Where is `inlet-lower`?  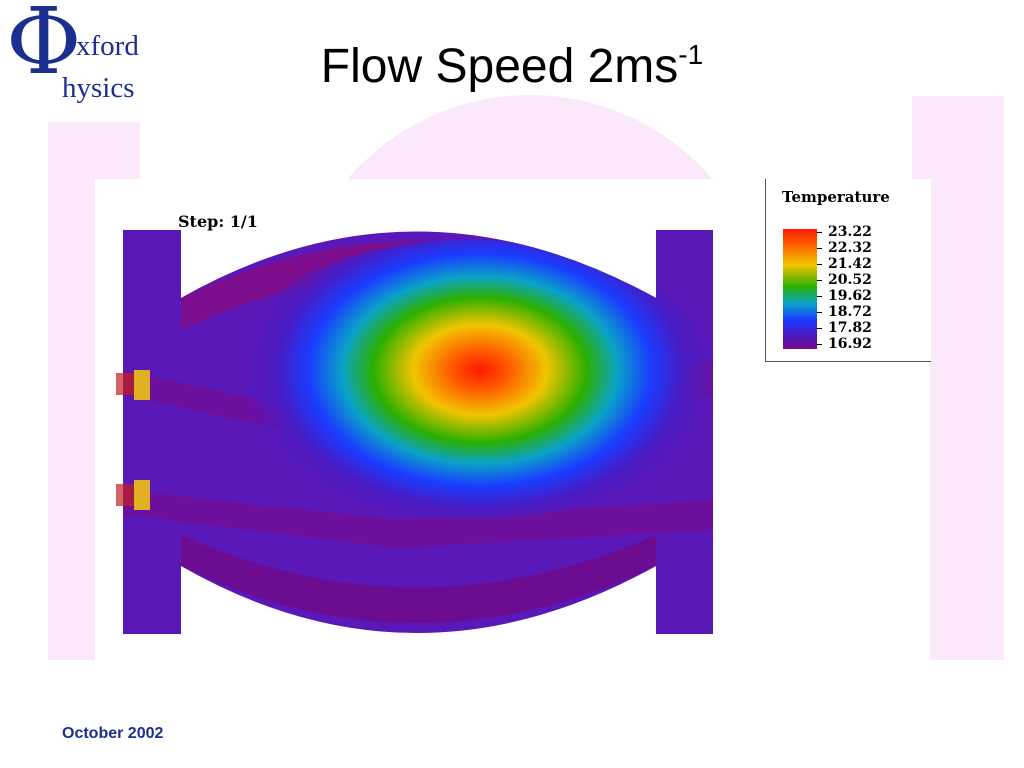 inlet-lower is located at coordinates (133, 495).